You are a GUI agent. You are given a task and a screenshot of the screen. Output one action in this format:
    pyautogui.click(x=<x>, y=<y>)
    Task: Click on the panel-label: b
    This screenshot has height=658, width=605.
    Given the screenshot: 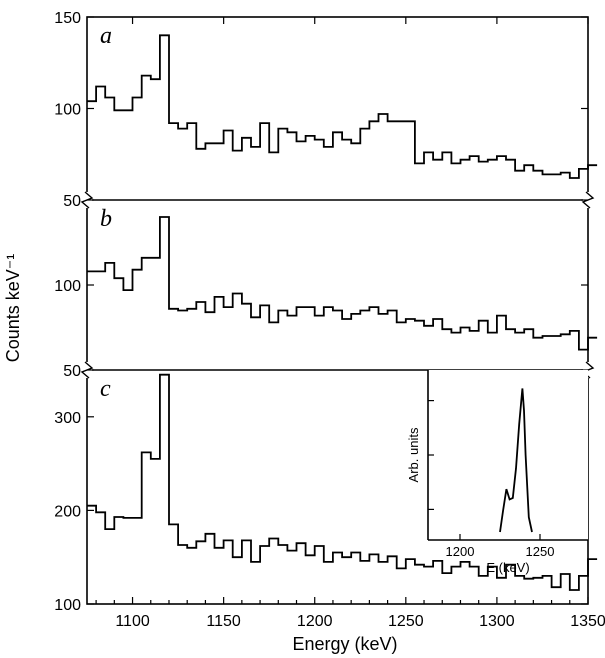 What is the action you would take?
    pyautogui.click(x=106, y=219)
    